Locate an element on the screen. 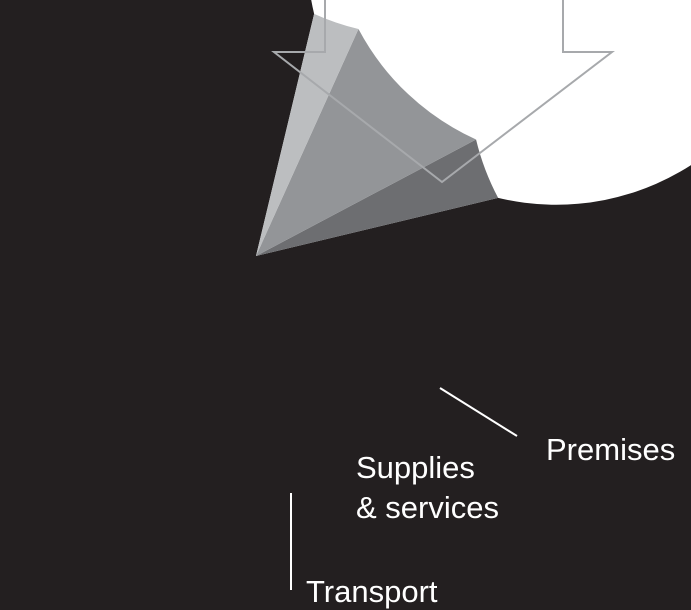  pie-slice-premises is located at coordinates (377, 197).